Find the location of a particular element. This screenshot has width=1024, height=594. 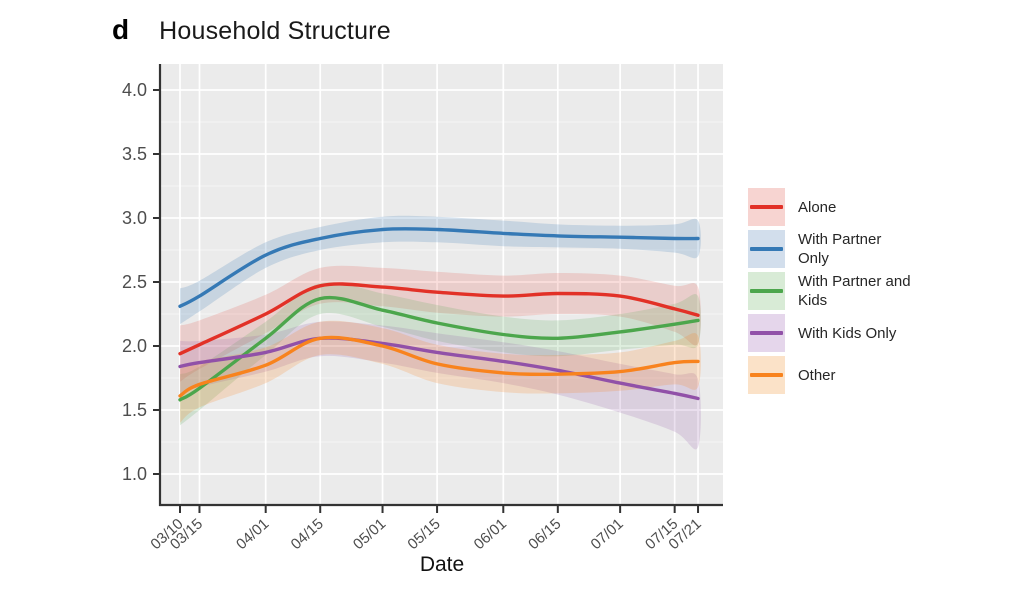

legend-item-with-kids-only: With Kids Only is located at coordinates (832, 333).